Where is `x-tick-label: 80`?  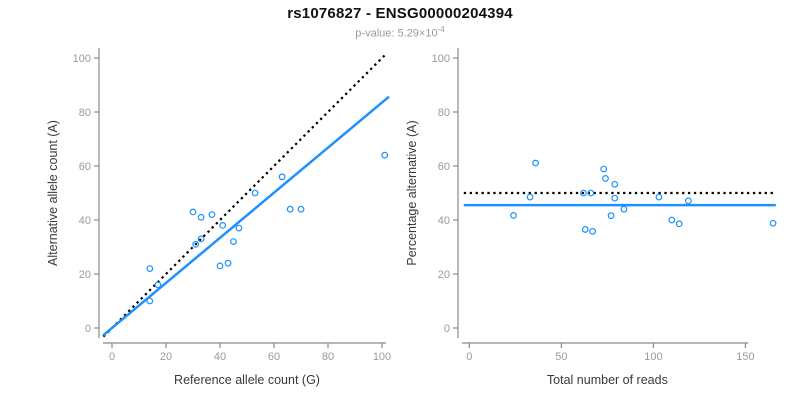
x-tick-label: 80 is located at coordinates (328, 357).